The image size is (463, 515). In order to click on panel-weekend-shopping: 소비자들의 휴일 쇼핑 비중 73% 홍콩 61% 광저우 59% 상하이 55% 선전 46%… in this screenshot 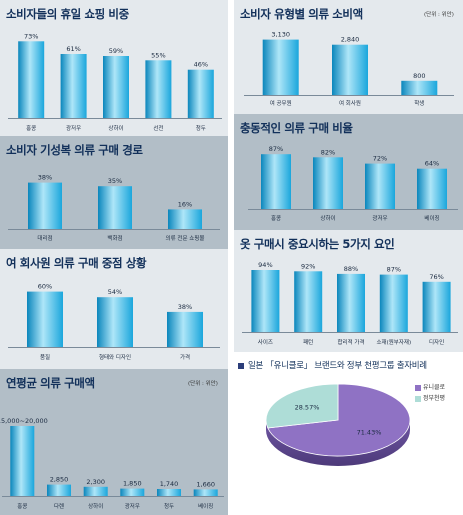, I will do `click(114, 68)`.